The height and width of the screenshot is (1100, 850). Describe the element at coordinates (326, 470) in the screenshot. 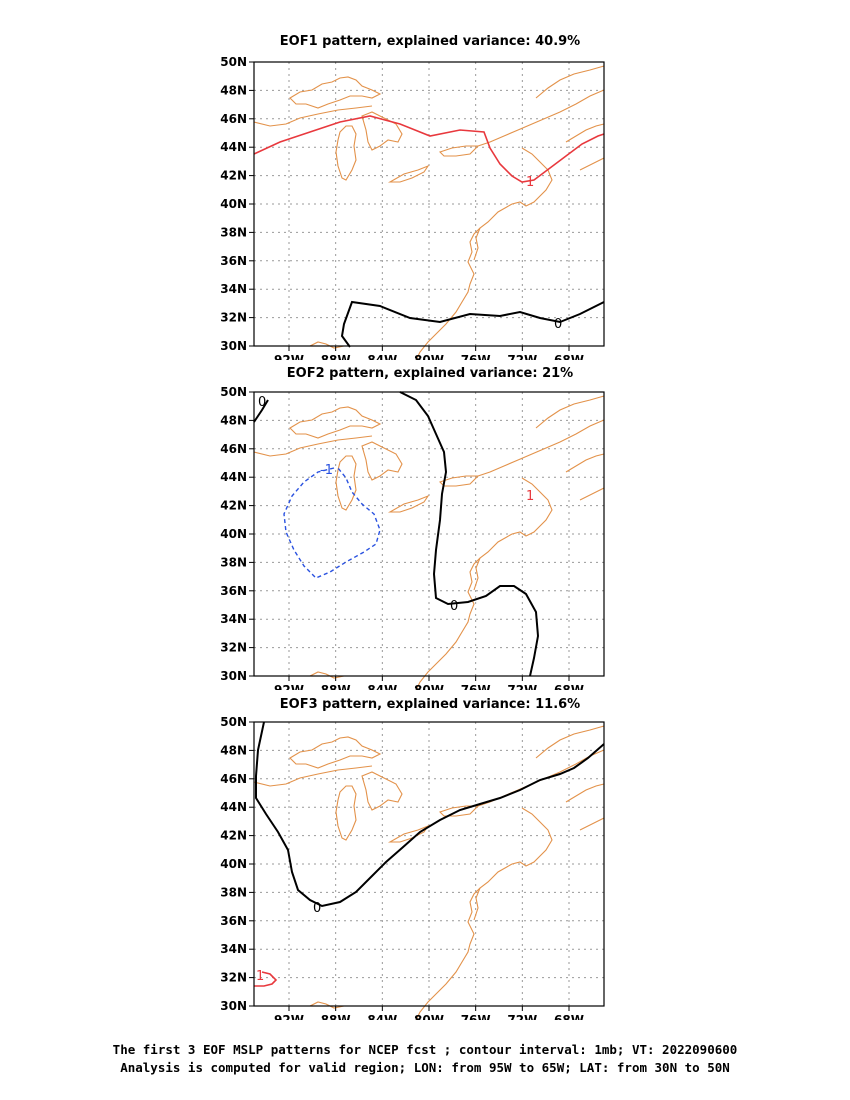

I see `contour-label: -1` at that location.